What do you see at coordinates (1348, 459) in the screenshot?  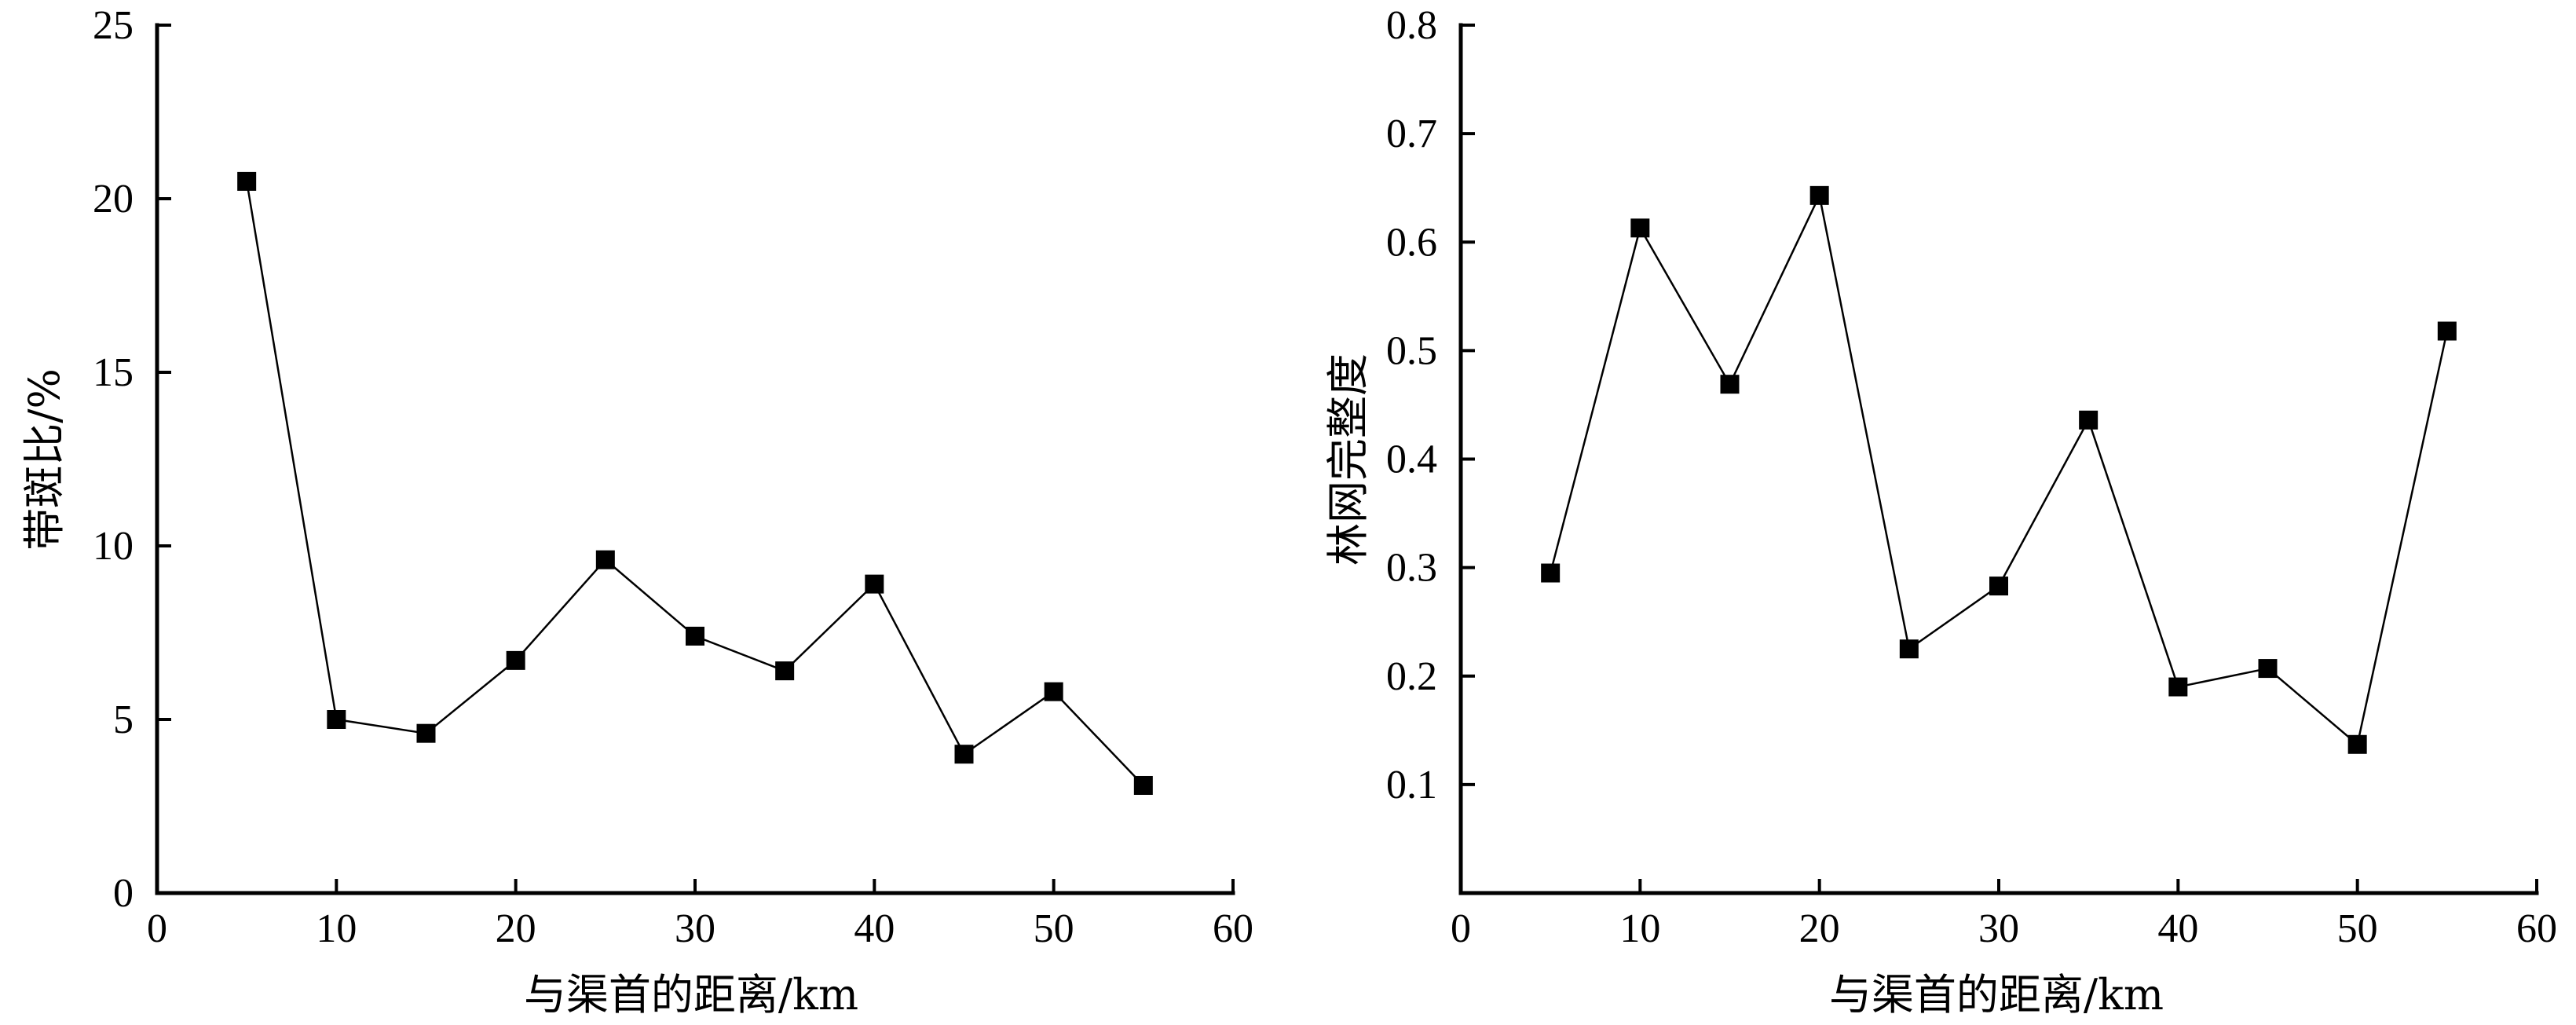 I see `y-axis-title: 林网完整度` at bounding box center [1348, 459].